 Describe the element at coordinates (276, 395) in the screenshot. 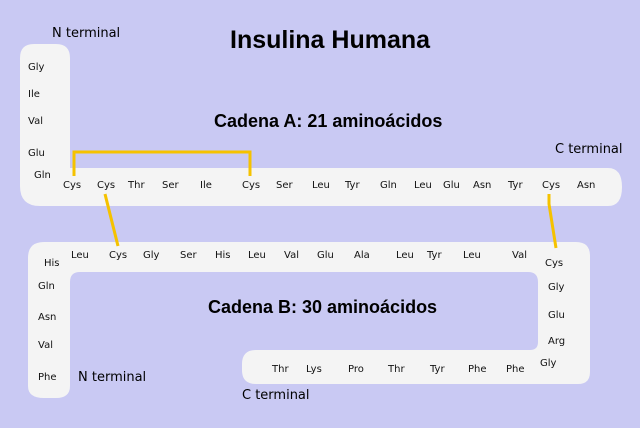

I see `chain-b-c-terminal-label: C terminal` at that location.